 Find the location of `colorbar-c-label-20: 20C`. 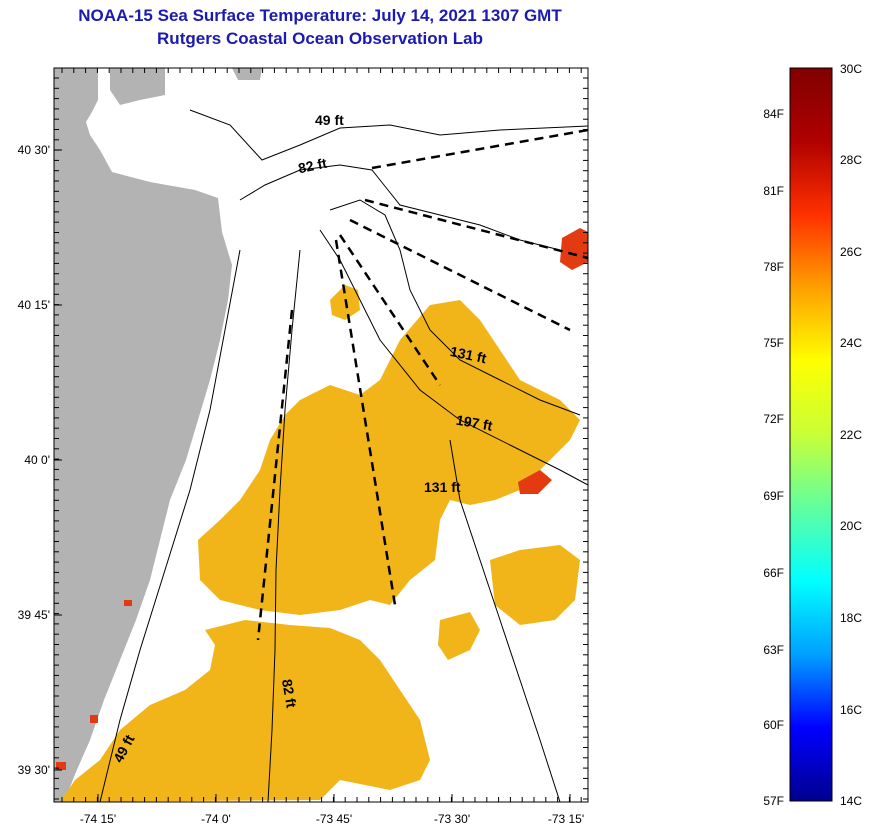

colorbar-c-label-20: 20C is located at coordinates (851, 526).